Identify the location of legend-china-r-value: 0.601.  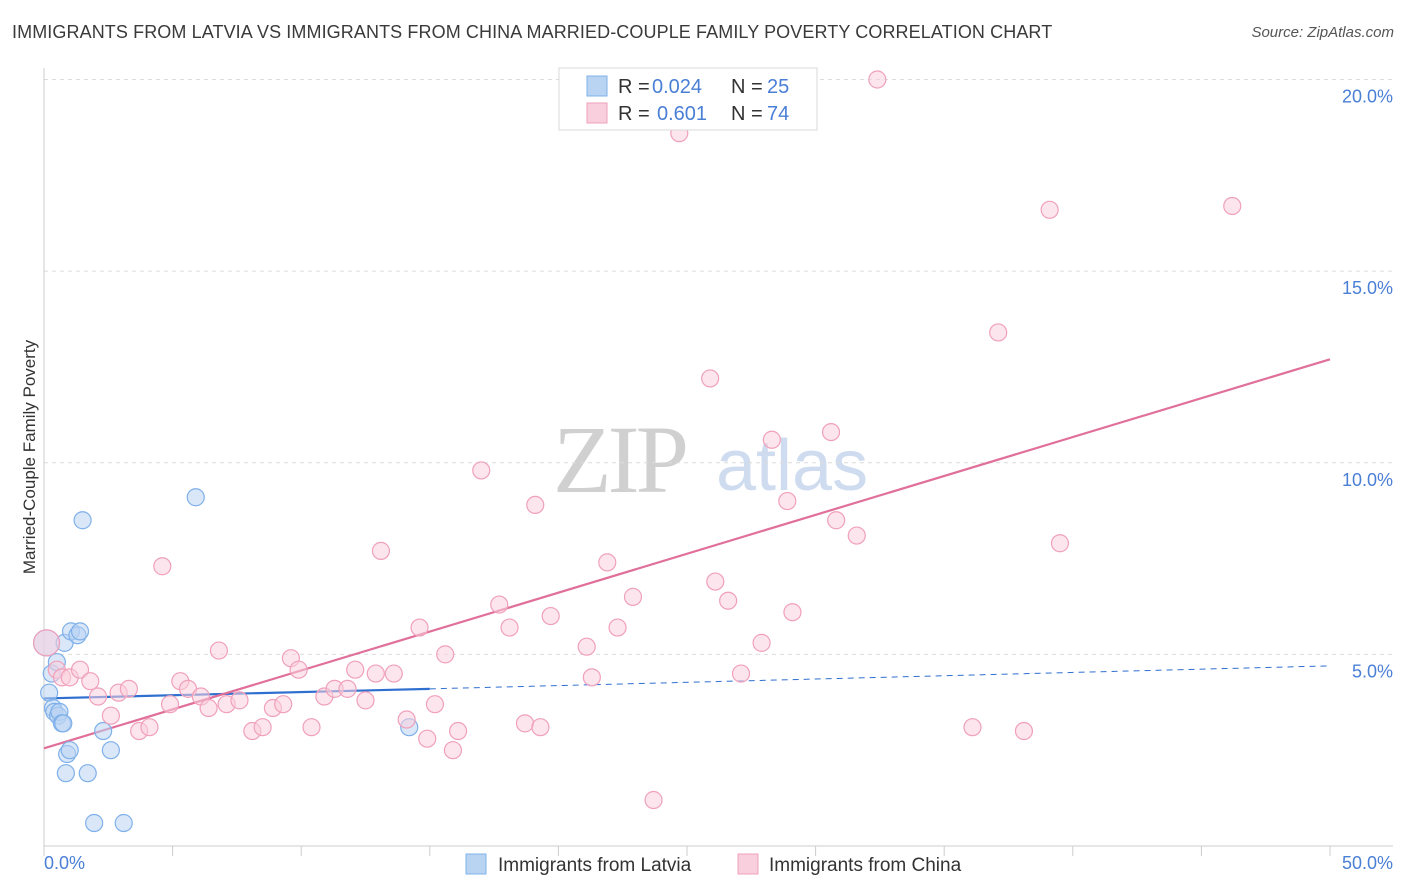
(682, 114).